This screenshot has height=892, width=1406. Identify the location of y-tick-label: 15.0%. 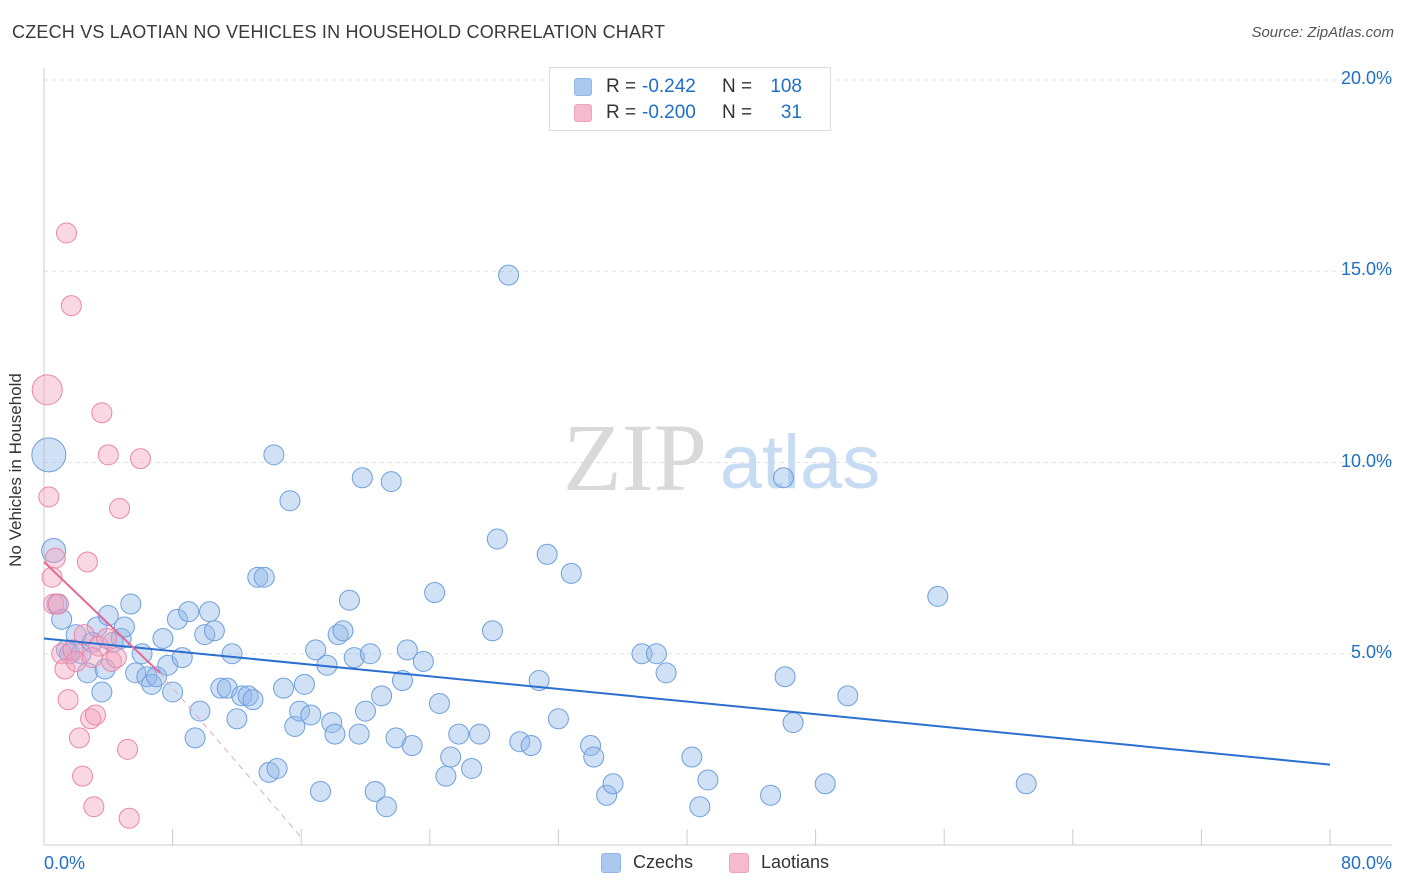
(1366, 269).